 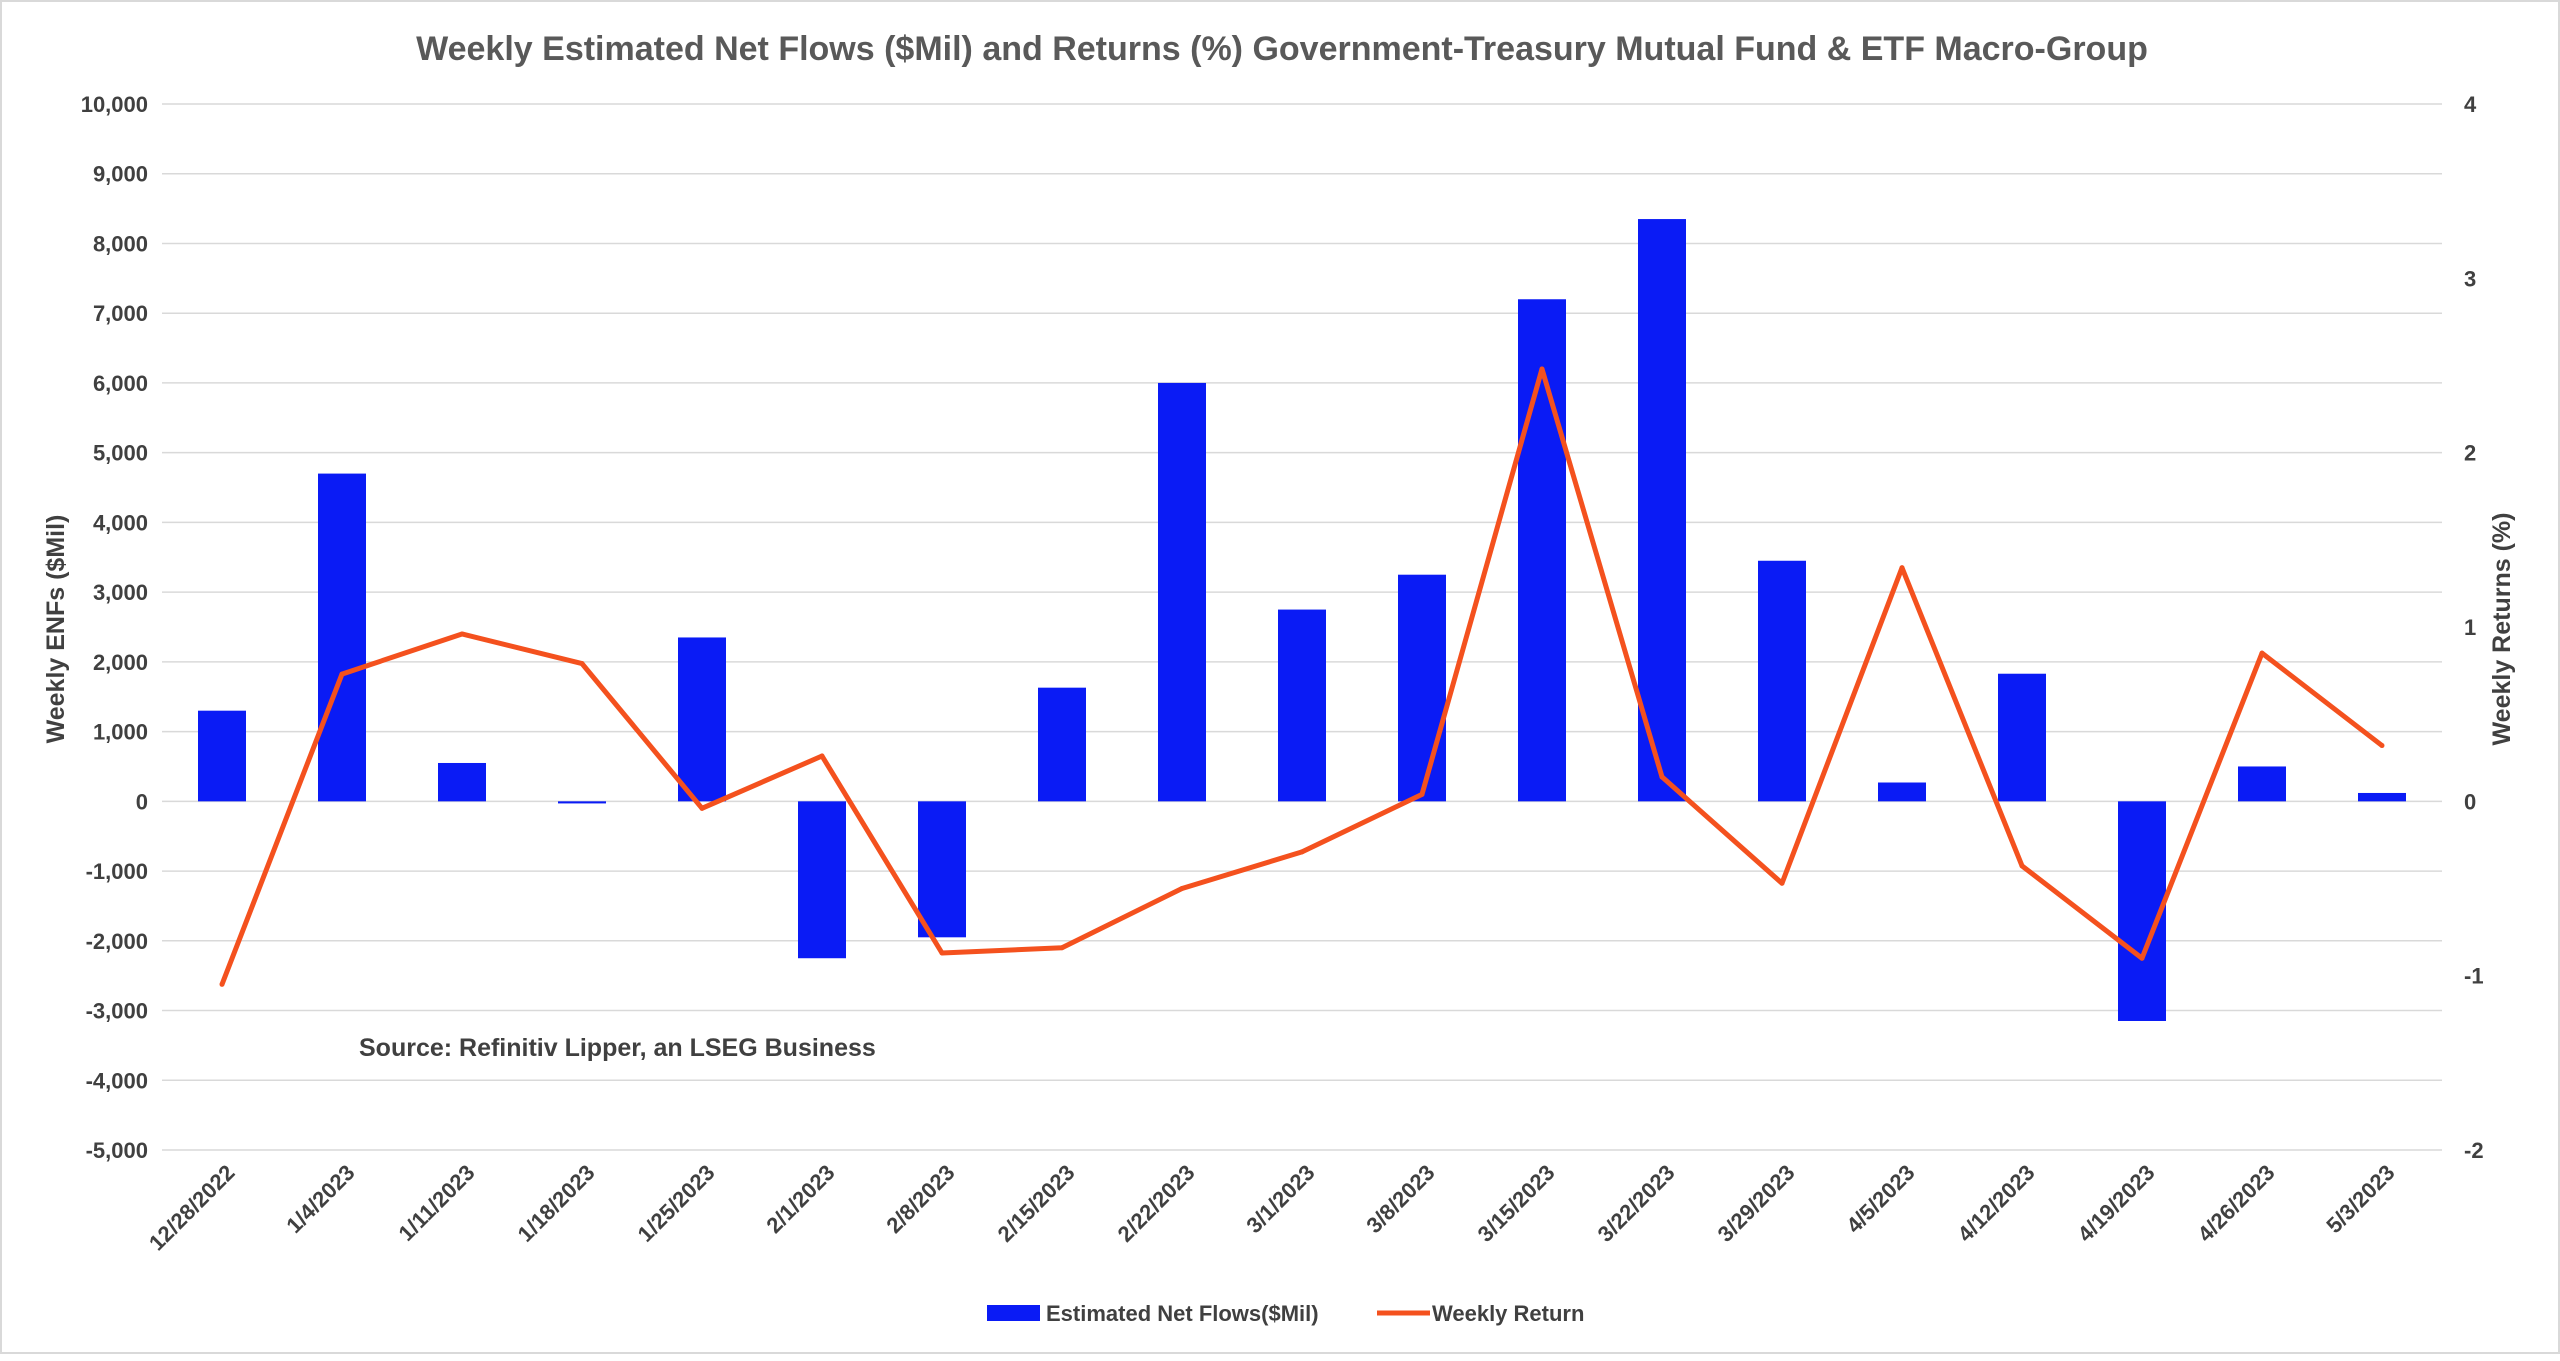 I want to click on y-left-tick-label: 4,000, so click(x=120, y=522).